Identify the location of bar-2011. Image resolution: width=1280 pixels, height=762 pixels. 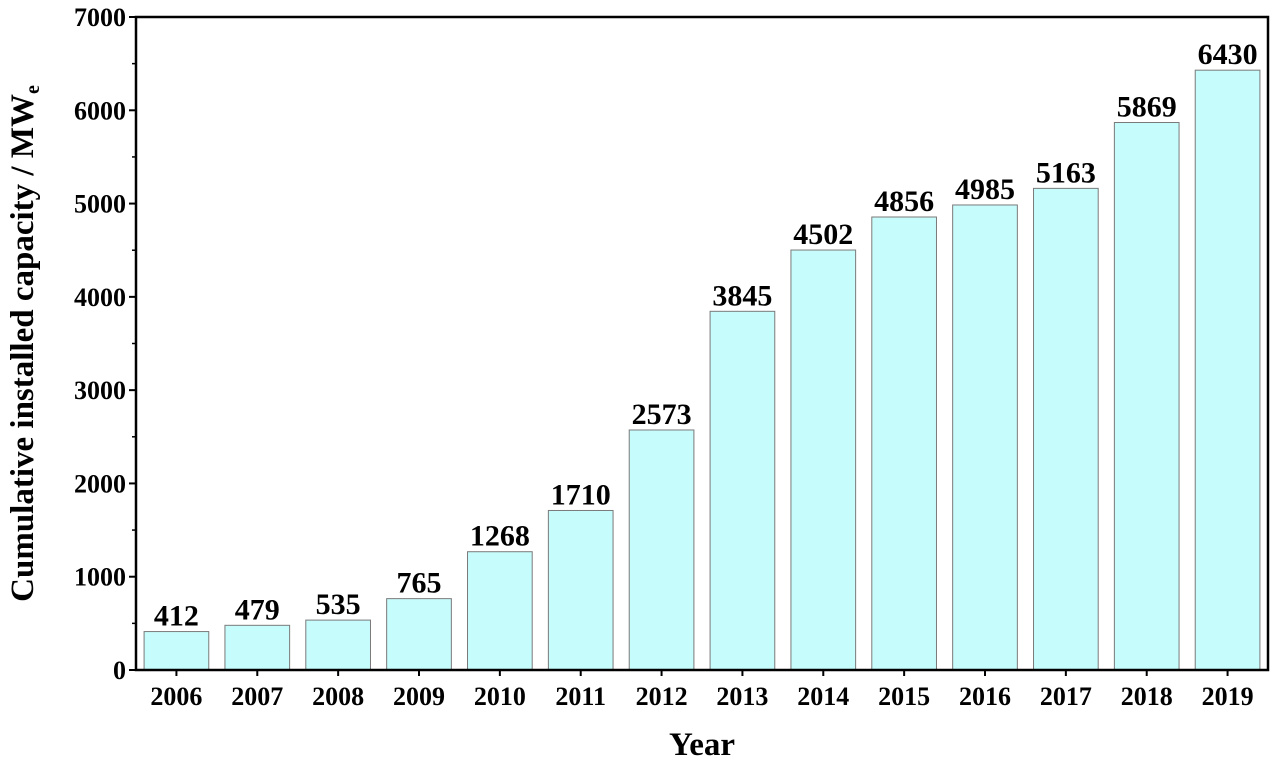
(580, 590).